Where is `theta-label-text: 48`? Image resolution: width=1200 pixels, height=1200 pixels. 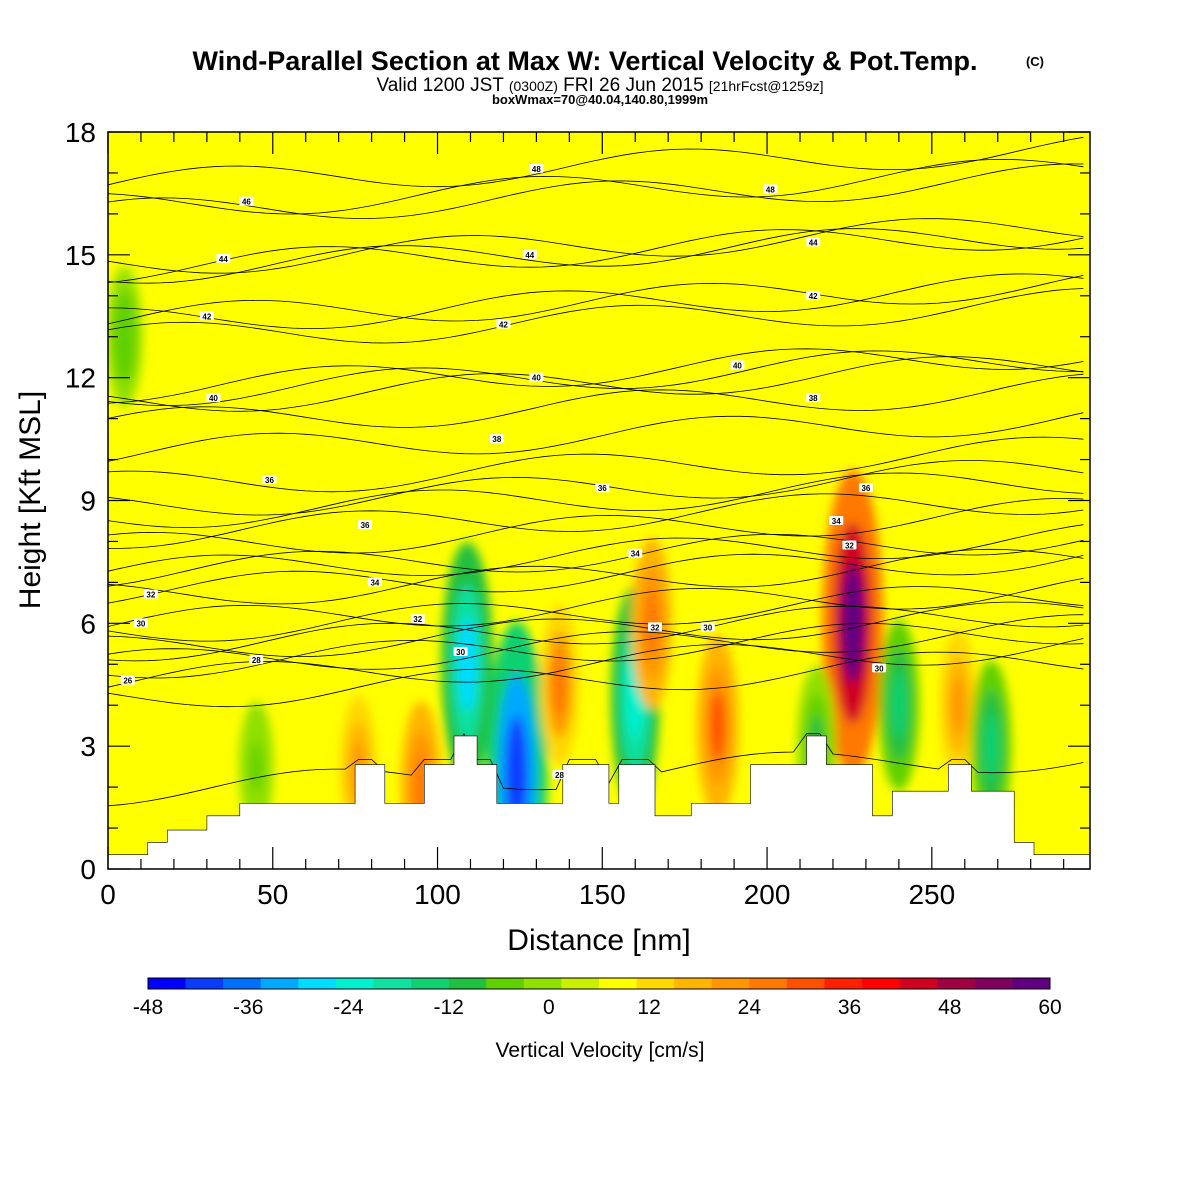 theta-label-text: 48 is located at coordinates (770, 189).